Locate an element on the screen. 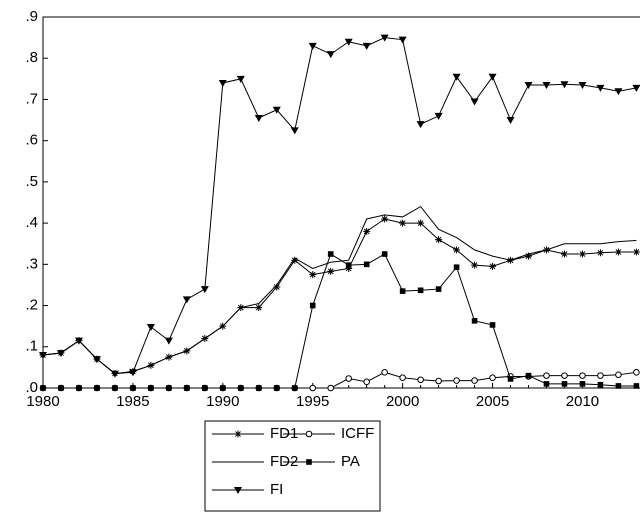 This screenshot has height=515, width=640. legend-label: FD1 is located at coordinates (284, 433).